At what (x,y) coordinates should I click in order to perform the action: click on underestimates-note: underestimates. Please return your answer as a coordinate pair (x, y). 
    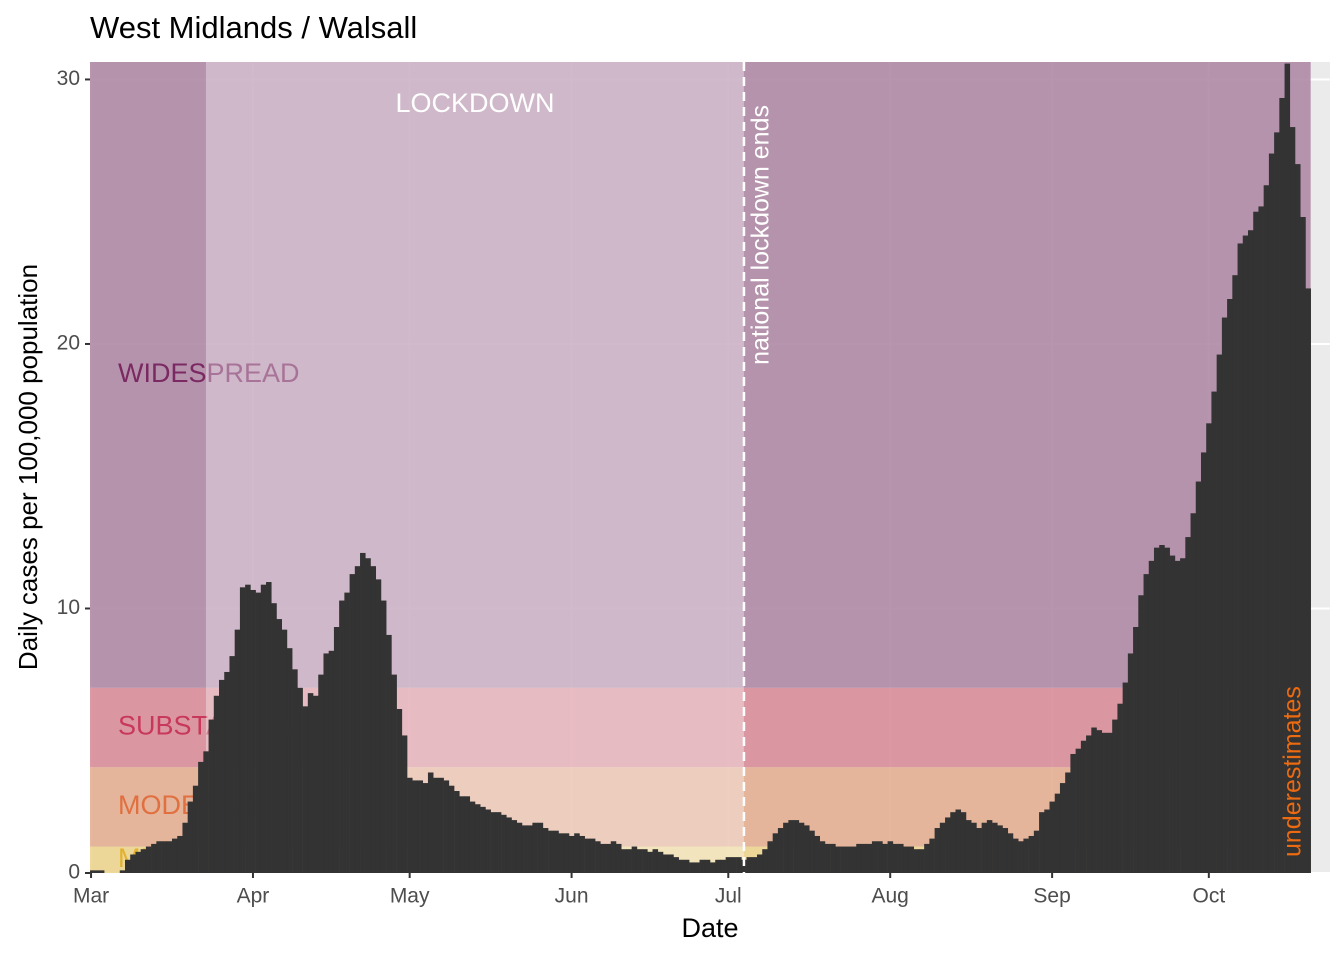
    Looking at the image, I should click on (1293, 771).